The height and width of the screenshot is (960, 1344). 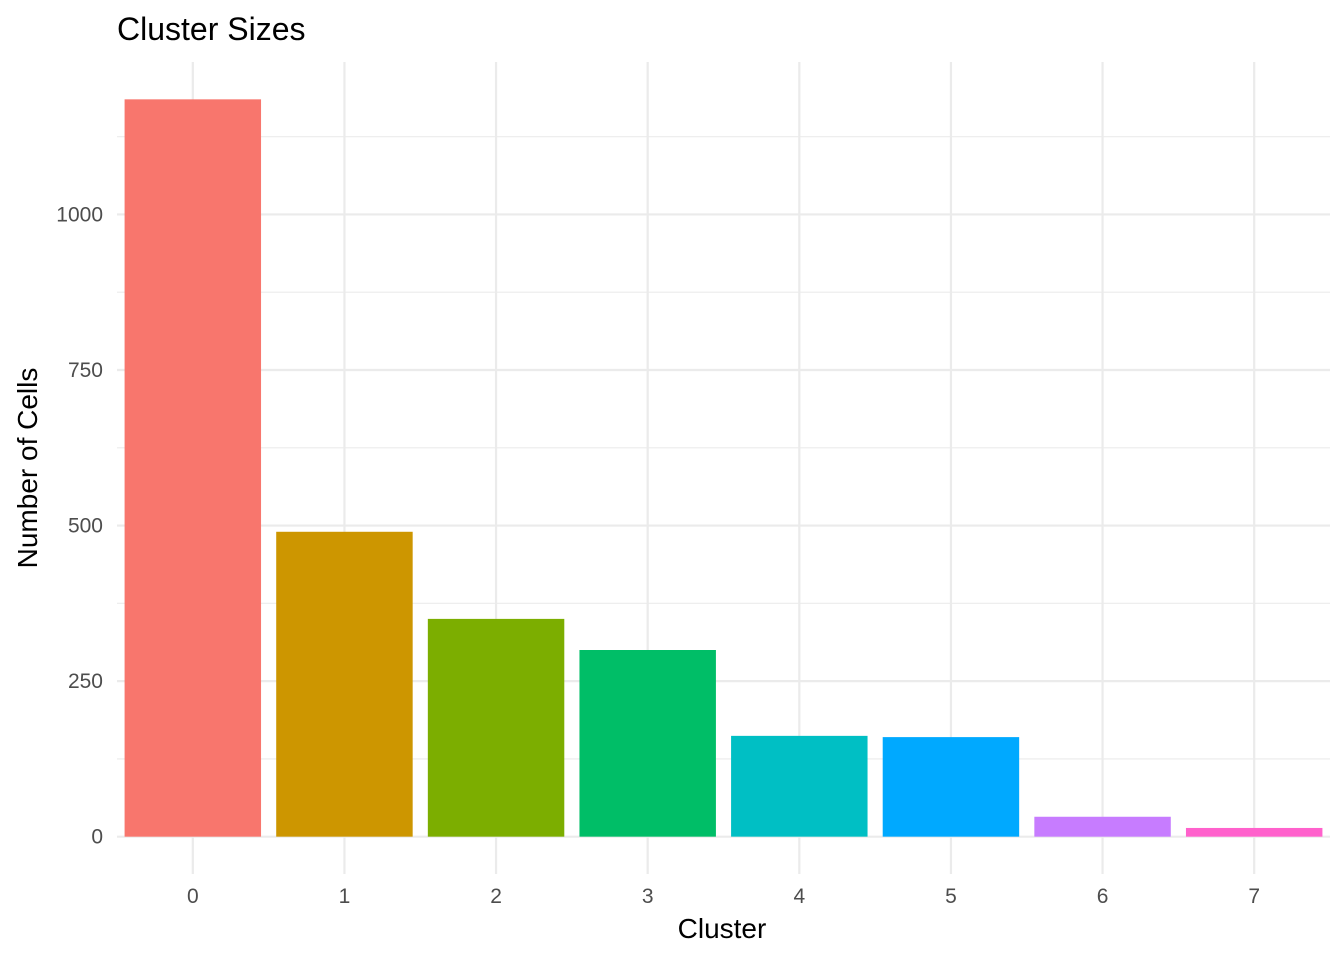 What do you see at coordinates (85, 370) in the screenshot?
I see `y-tick-label: 750` at bounding box center [85, 370].